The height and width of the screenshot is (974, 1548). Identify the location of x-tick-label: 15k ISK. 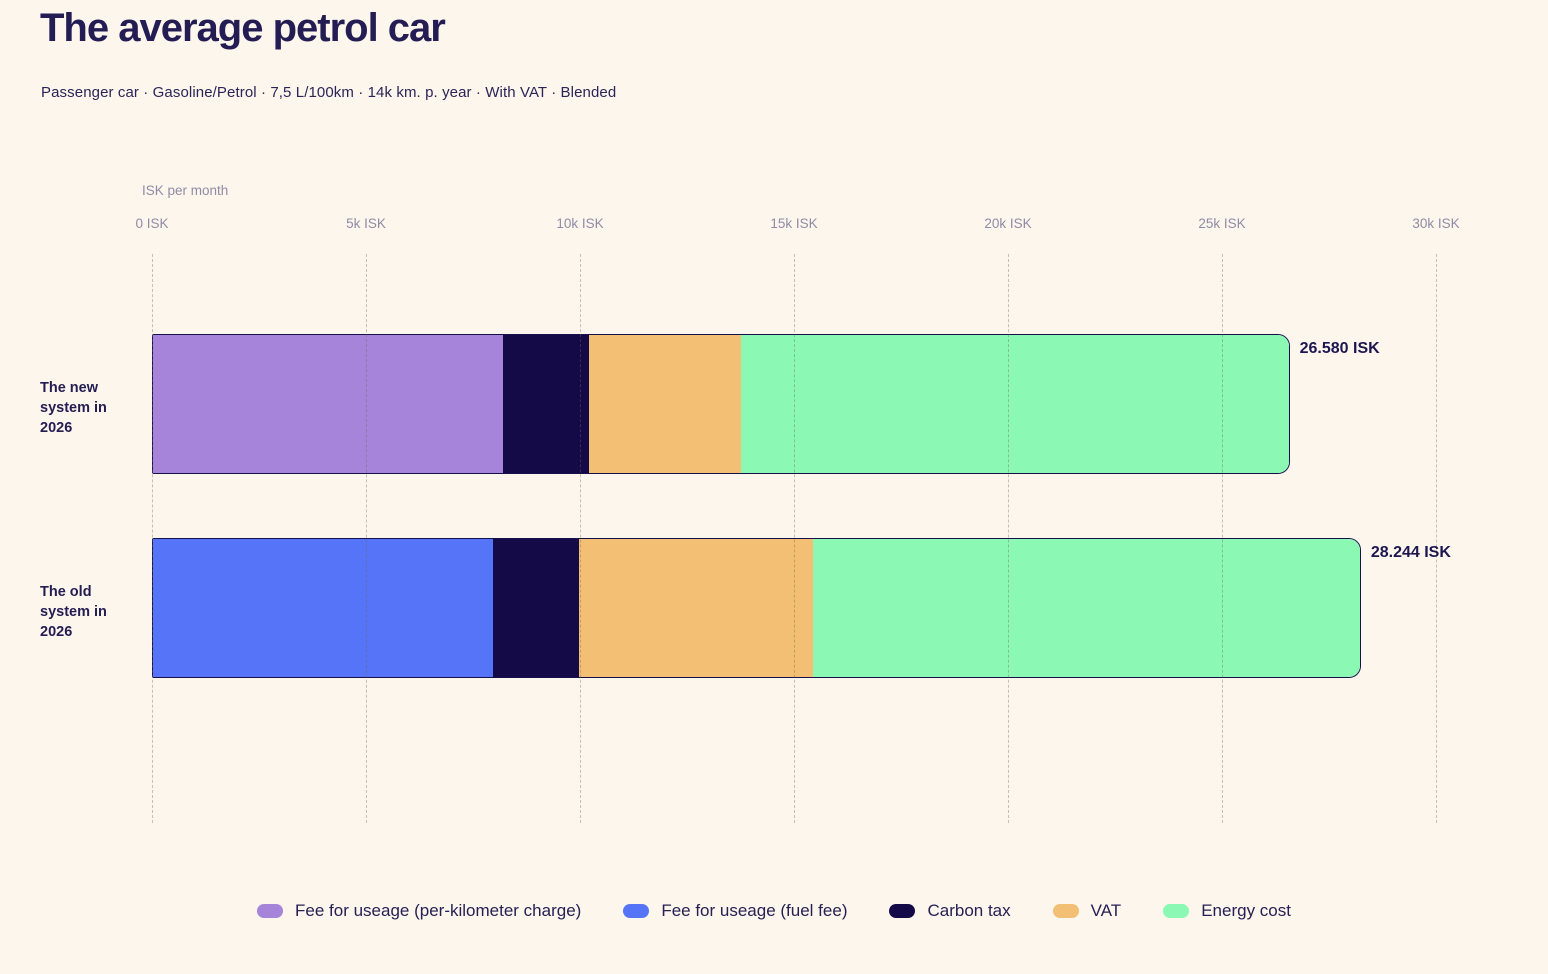
(794, 223).